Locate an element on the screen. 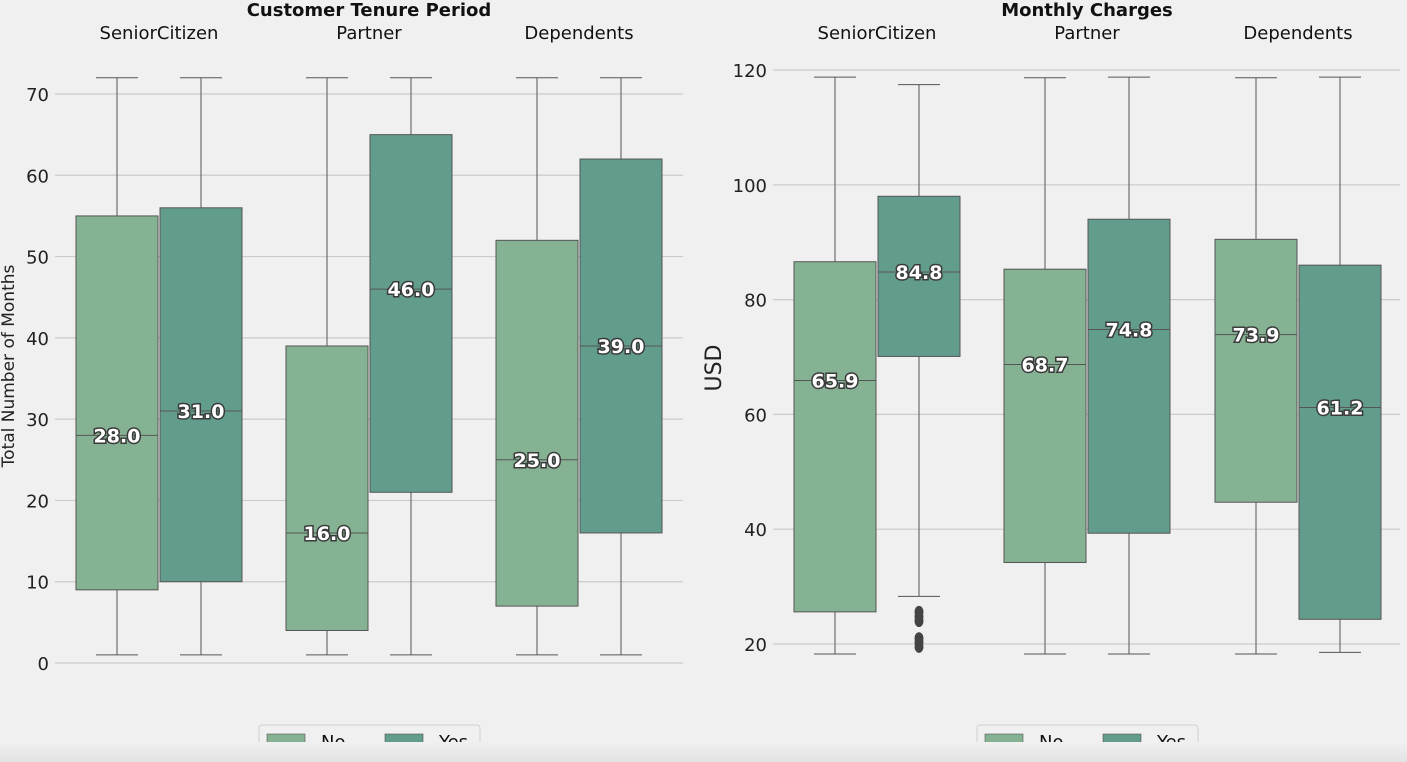 This screenshot has height=762, width=1407. box-seniorcitizen-no: 65.9 is located at coordinates (835, 365).